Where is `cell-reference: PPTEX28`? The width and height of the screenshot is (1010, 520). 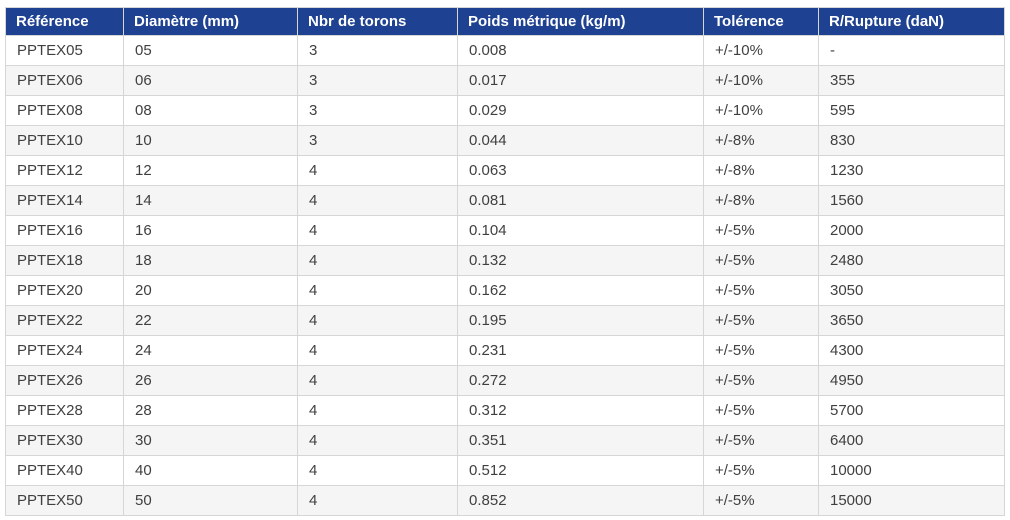
cell-reference: PPTEX28 is located at coordinates (64, 410).